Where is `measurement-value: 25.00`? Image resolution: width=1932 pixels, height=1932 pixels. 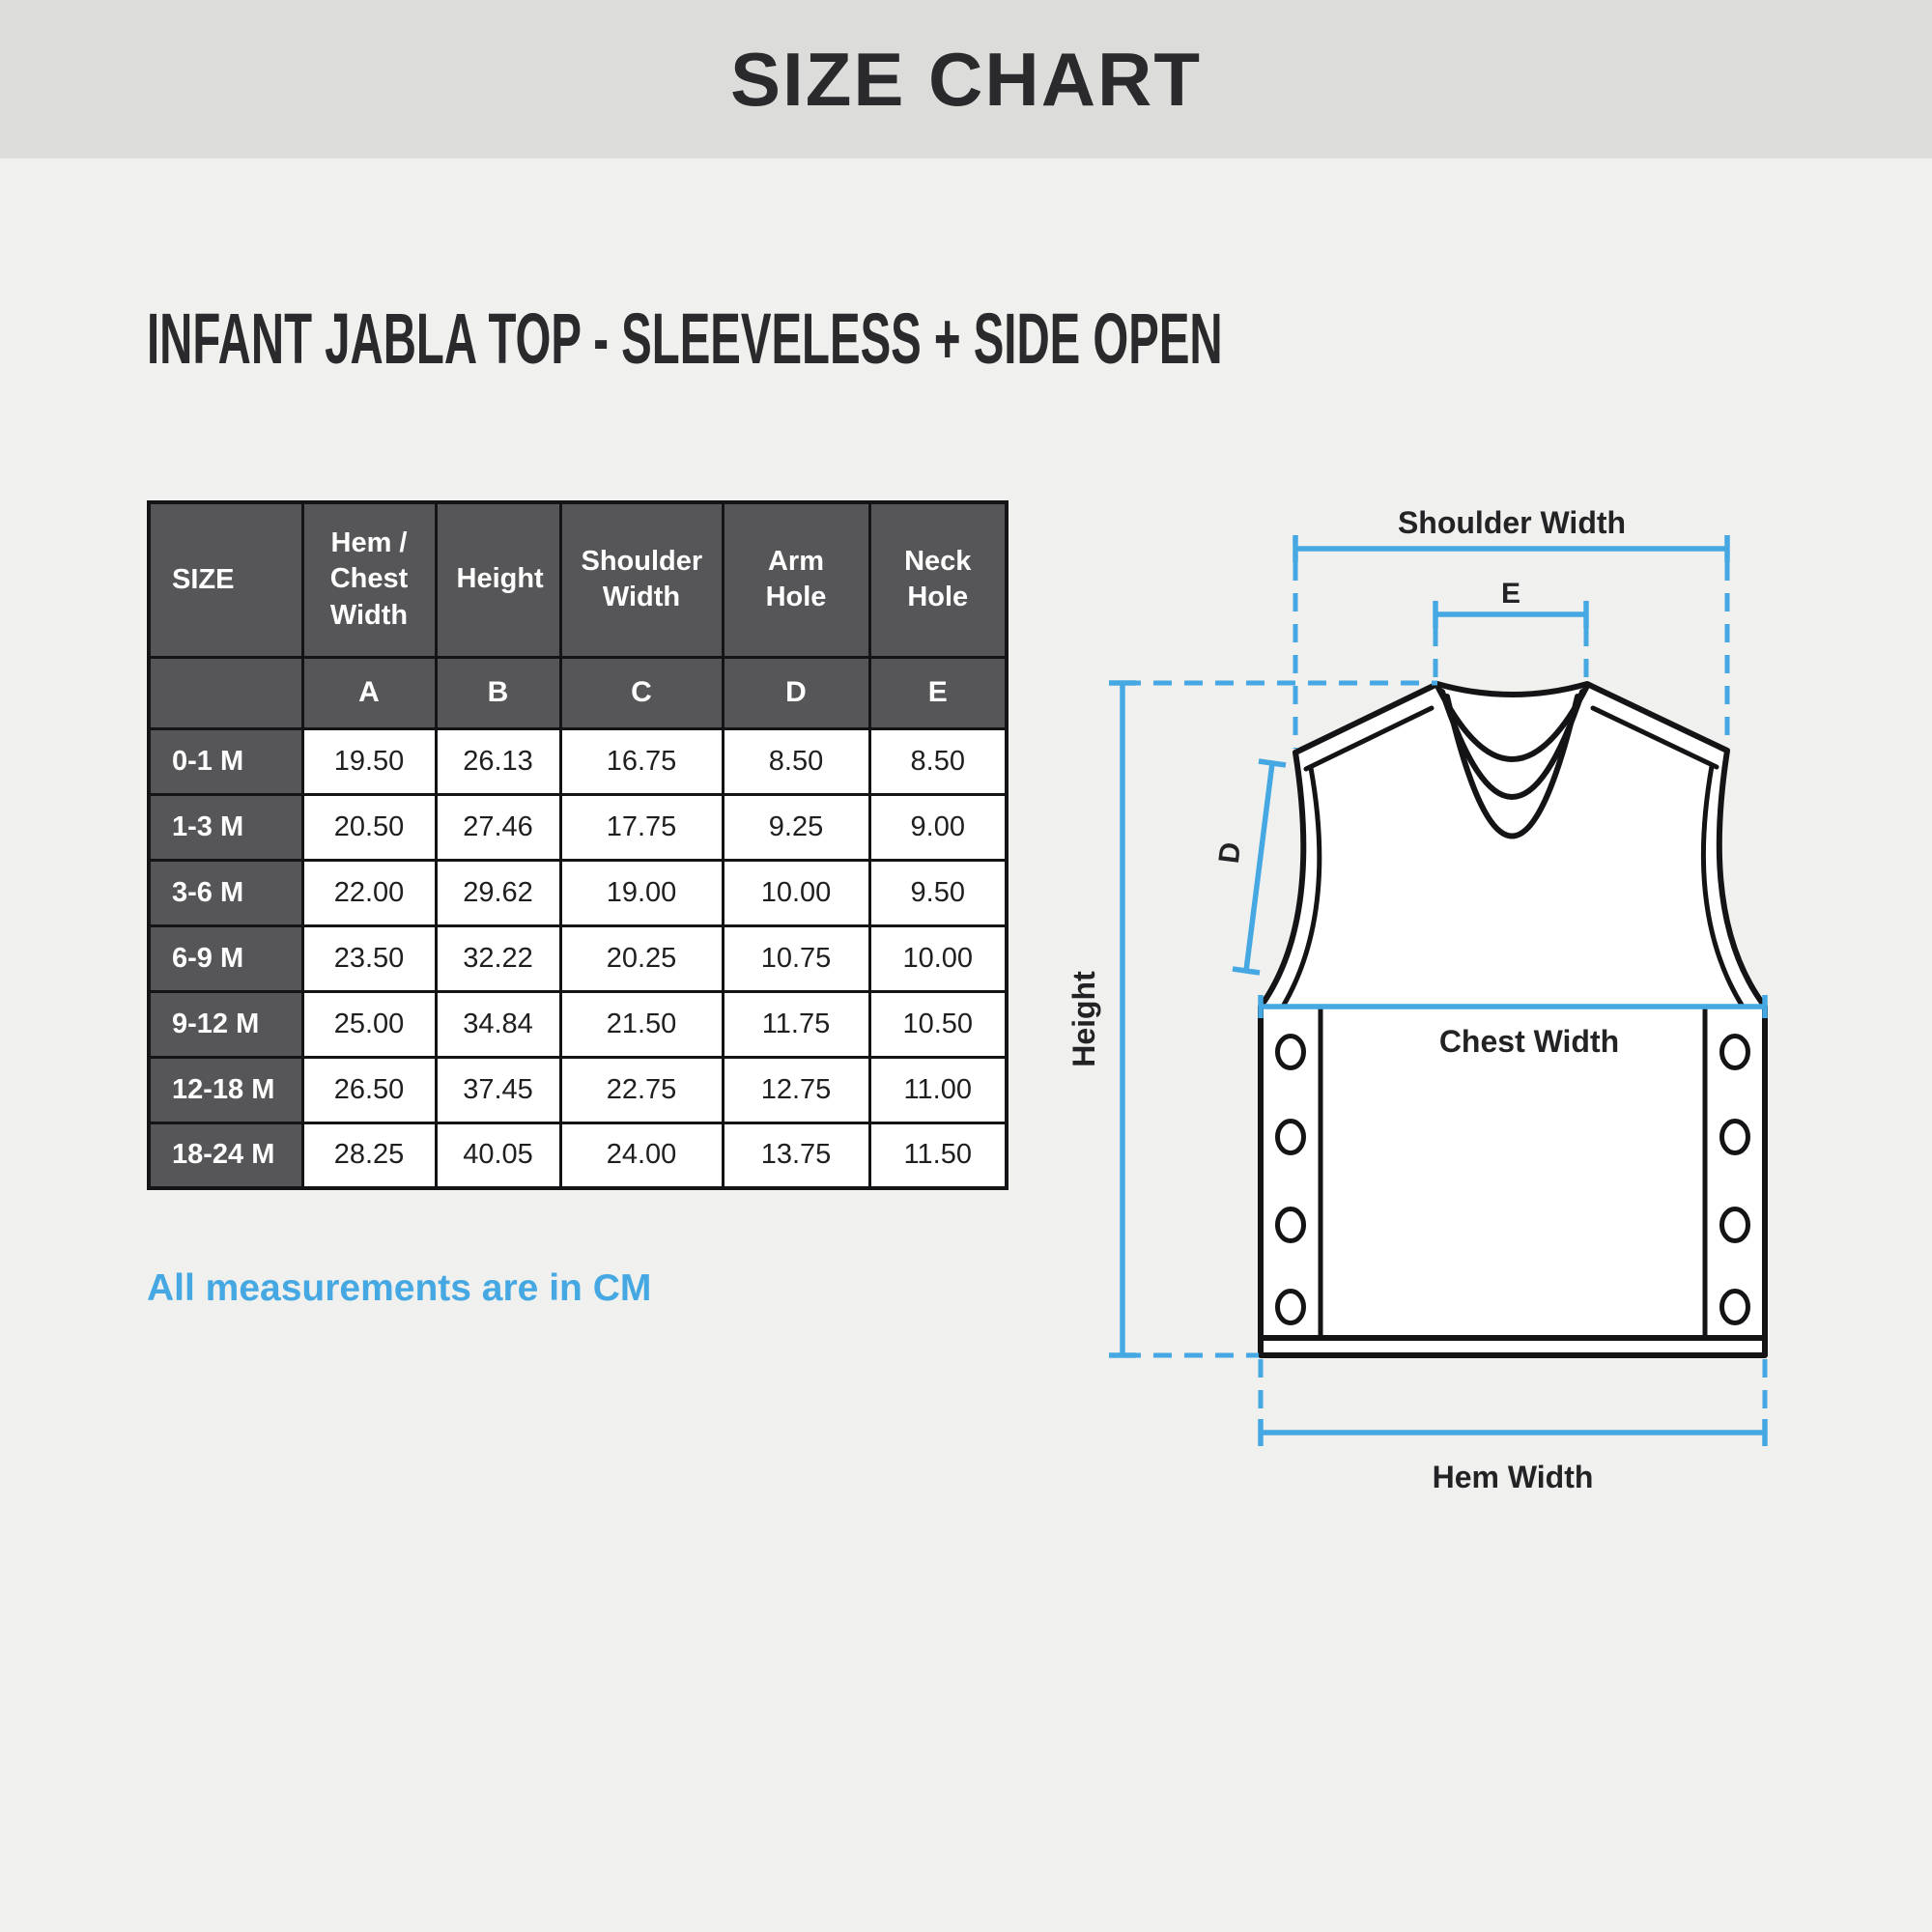 measurement-value: 25.00 is located at coordinates (369, 1024).